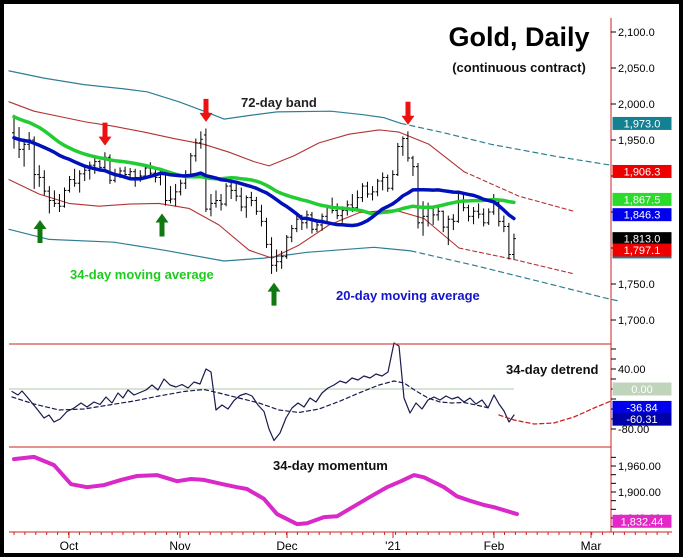  What do you see at coordinates (142, 274) in the screenshot?
I see `ma34-annotation: 34-day moving average` at bounding box center [142, 274].